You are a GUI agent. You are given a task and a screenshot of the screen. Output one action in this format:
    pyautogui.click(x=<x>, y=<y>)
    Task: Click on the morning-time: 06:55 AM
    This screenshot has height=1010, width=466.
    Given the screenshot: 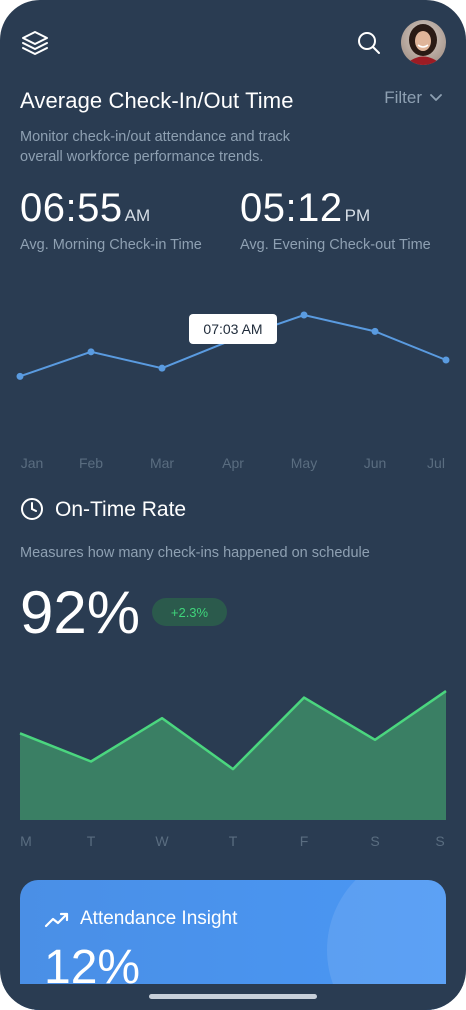 What is the action you would take?
    pyautogui.click(x=85, y=208)
    